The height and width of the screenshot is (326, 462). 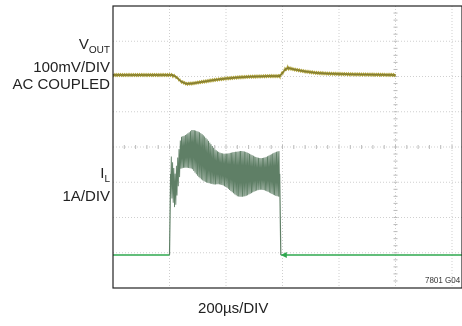 What do you see at coordinates (102, 173) in the screenshot?
I see `il-label-main: I` at bounding box center [102, 173].